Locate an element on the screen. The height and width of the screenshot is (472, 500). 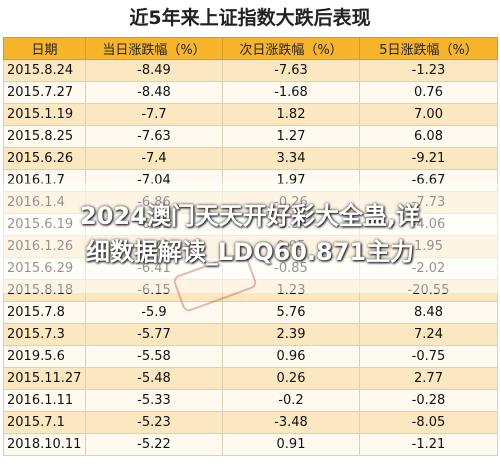
cell-date: 2016.1.11 is located at coordinates (44, 400).